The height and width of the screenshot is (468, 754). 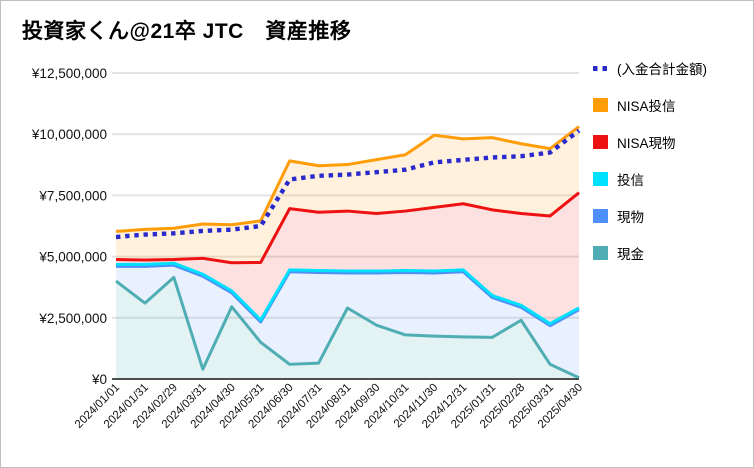 What do you see at coordinates (630, 217) in the screenshot?
I see `legend-label: 現物` at bounding box center [630, 217].